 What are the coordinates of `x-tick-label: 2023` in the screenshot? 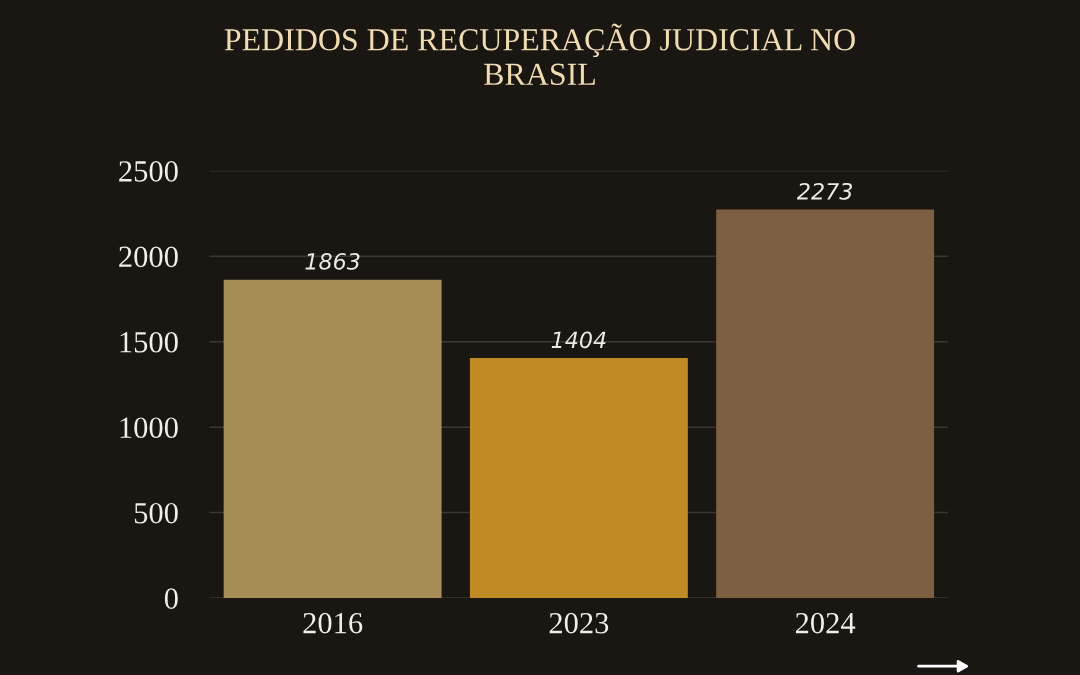 It's located at (579, 623).